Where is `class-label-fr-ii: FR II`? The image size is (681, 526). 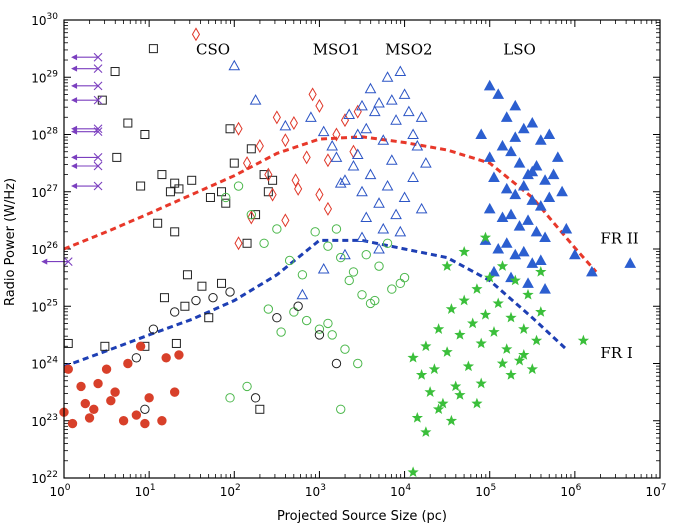
class-label-fr-ii: FR II is located at coordinates (619, 238).